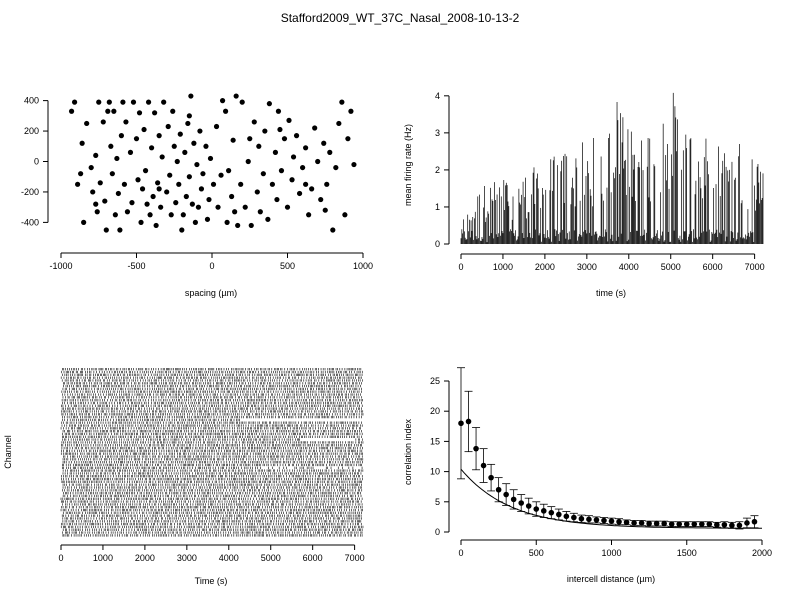  I want to click on p2-yaxis-tick-label: 3, so click(437, 133).